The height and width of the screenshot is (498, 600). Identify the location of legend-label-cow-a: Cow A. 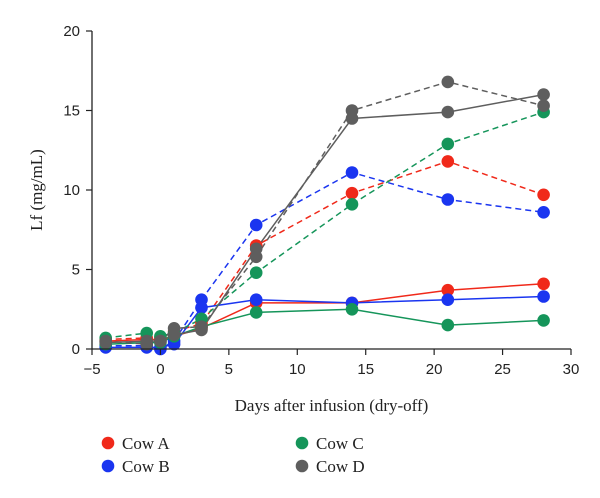
(146, 443).